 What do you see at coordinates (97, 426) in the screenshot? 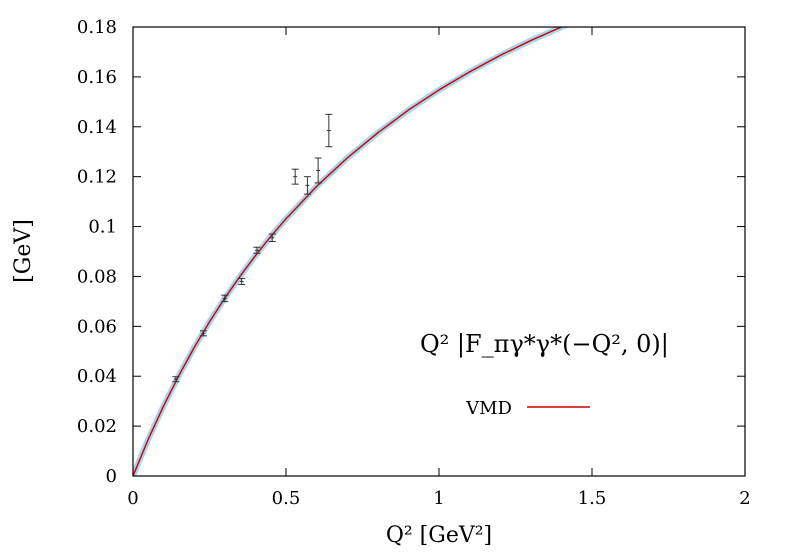
I see `y-tick-label-1: 0.02` at bounding box center [97, 426].